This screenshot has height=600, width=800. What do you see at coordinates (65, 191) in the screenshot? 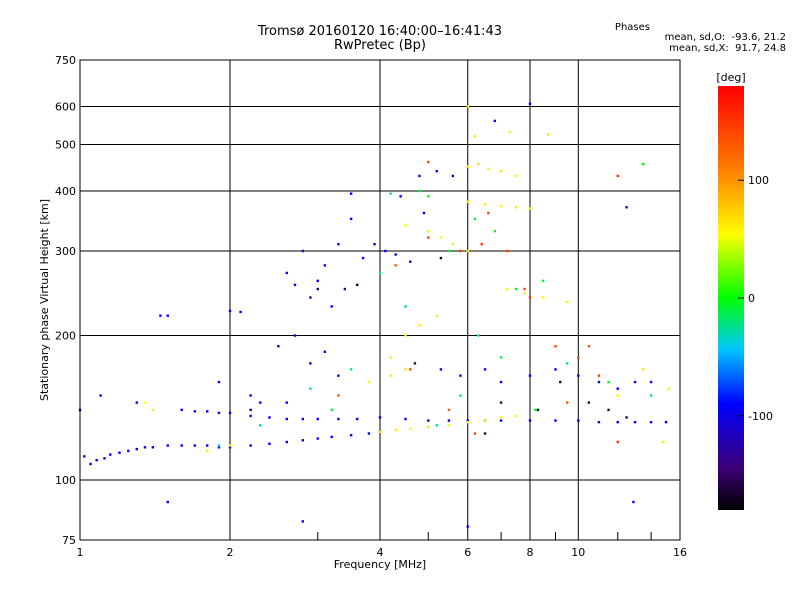
I see `y-tick-label: 400` at bounding box center [65, 191].